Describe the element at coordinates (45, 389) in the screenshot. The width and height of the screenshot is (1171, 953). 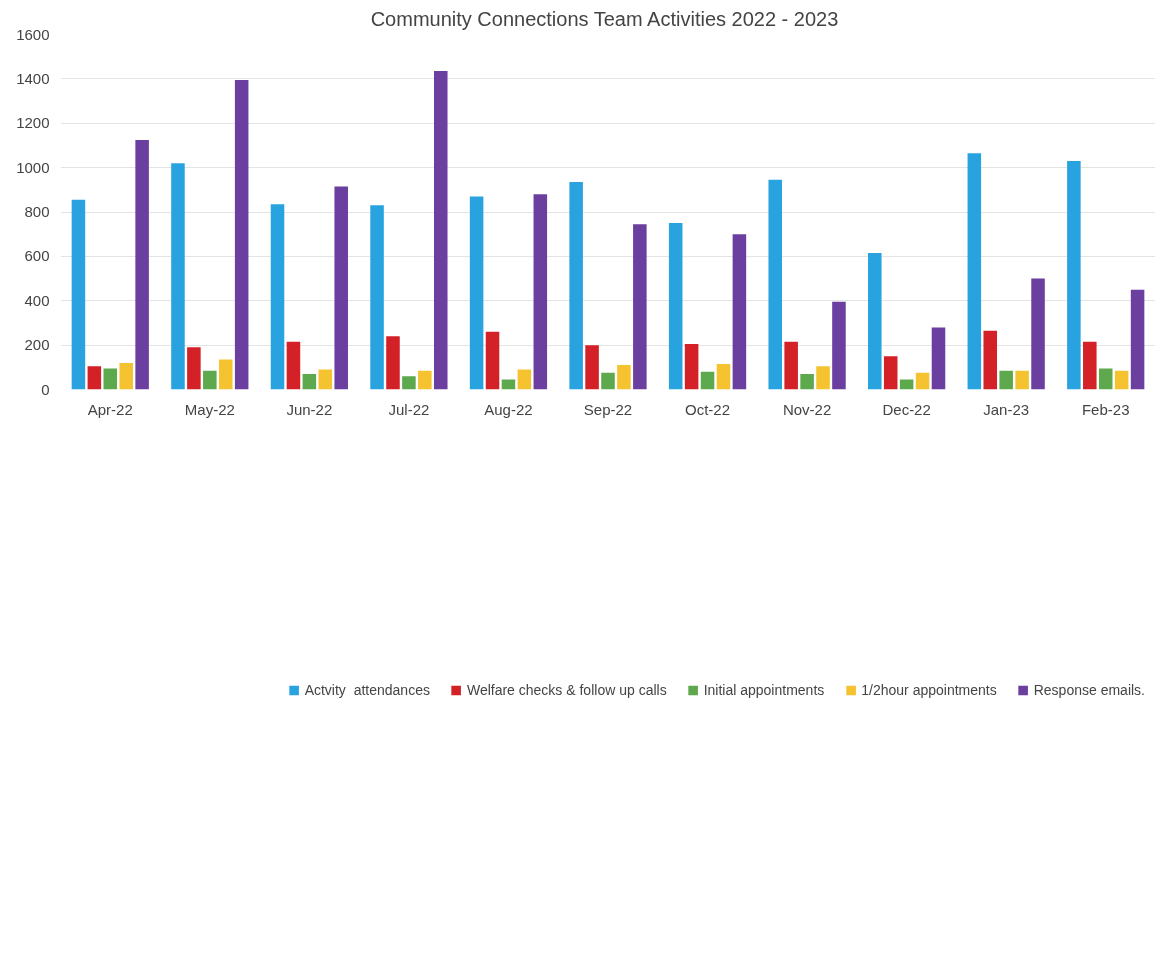
I see `y-tick-label: 0` at that location.